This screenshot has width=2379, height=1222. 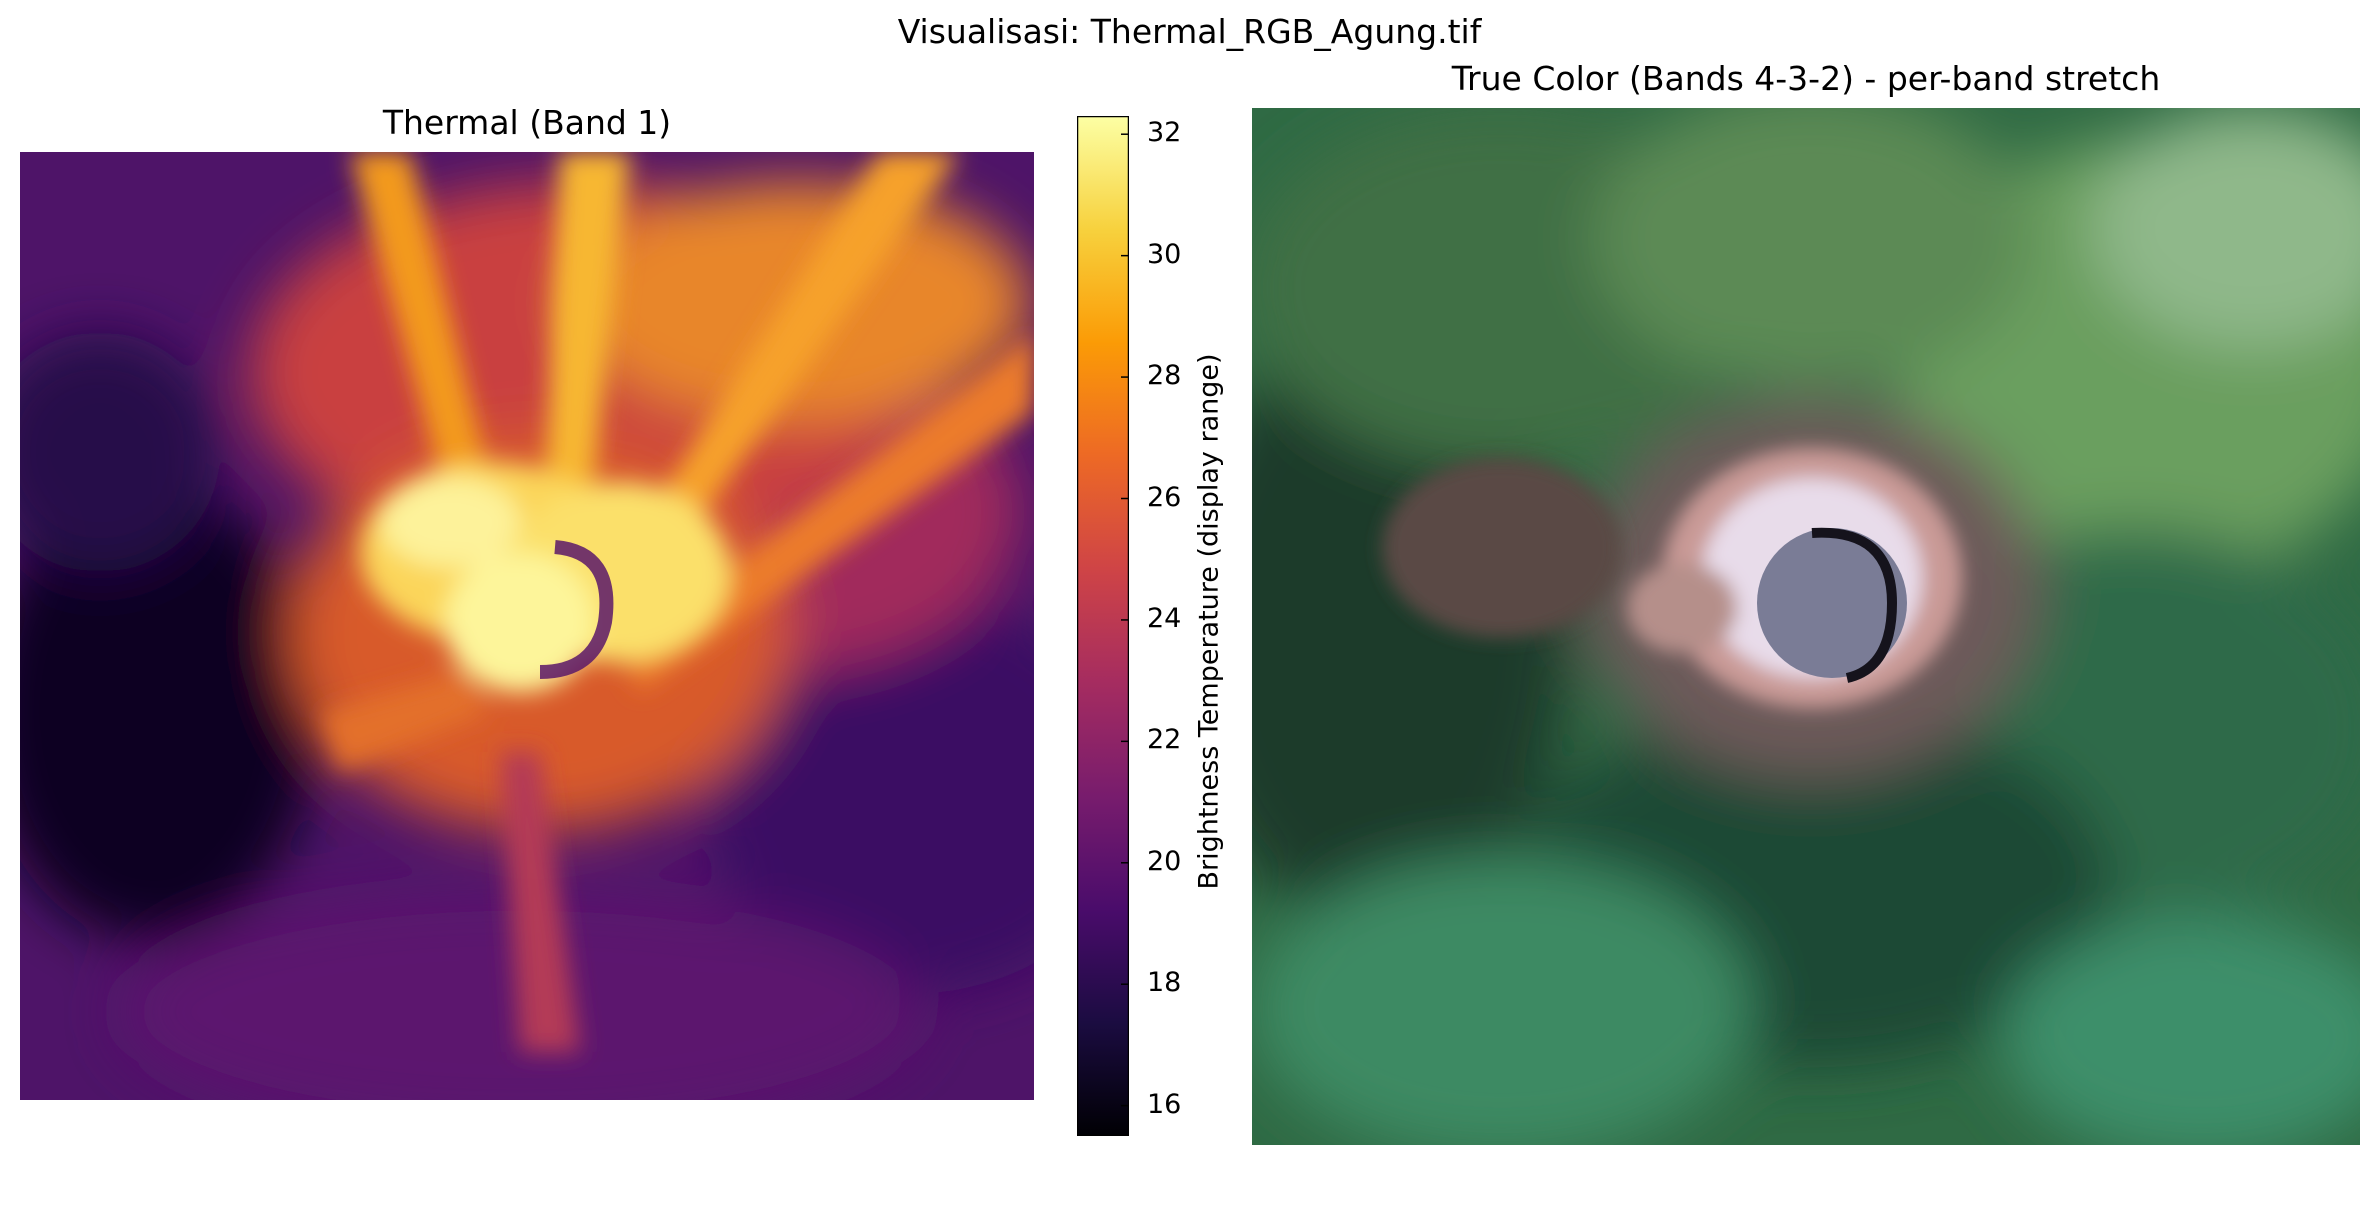 I want to click on colorbar-tick-label: 28, so click(x=1164, y=376).